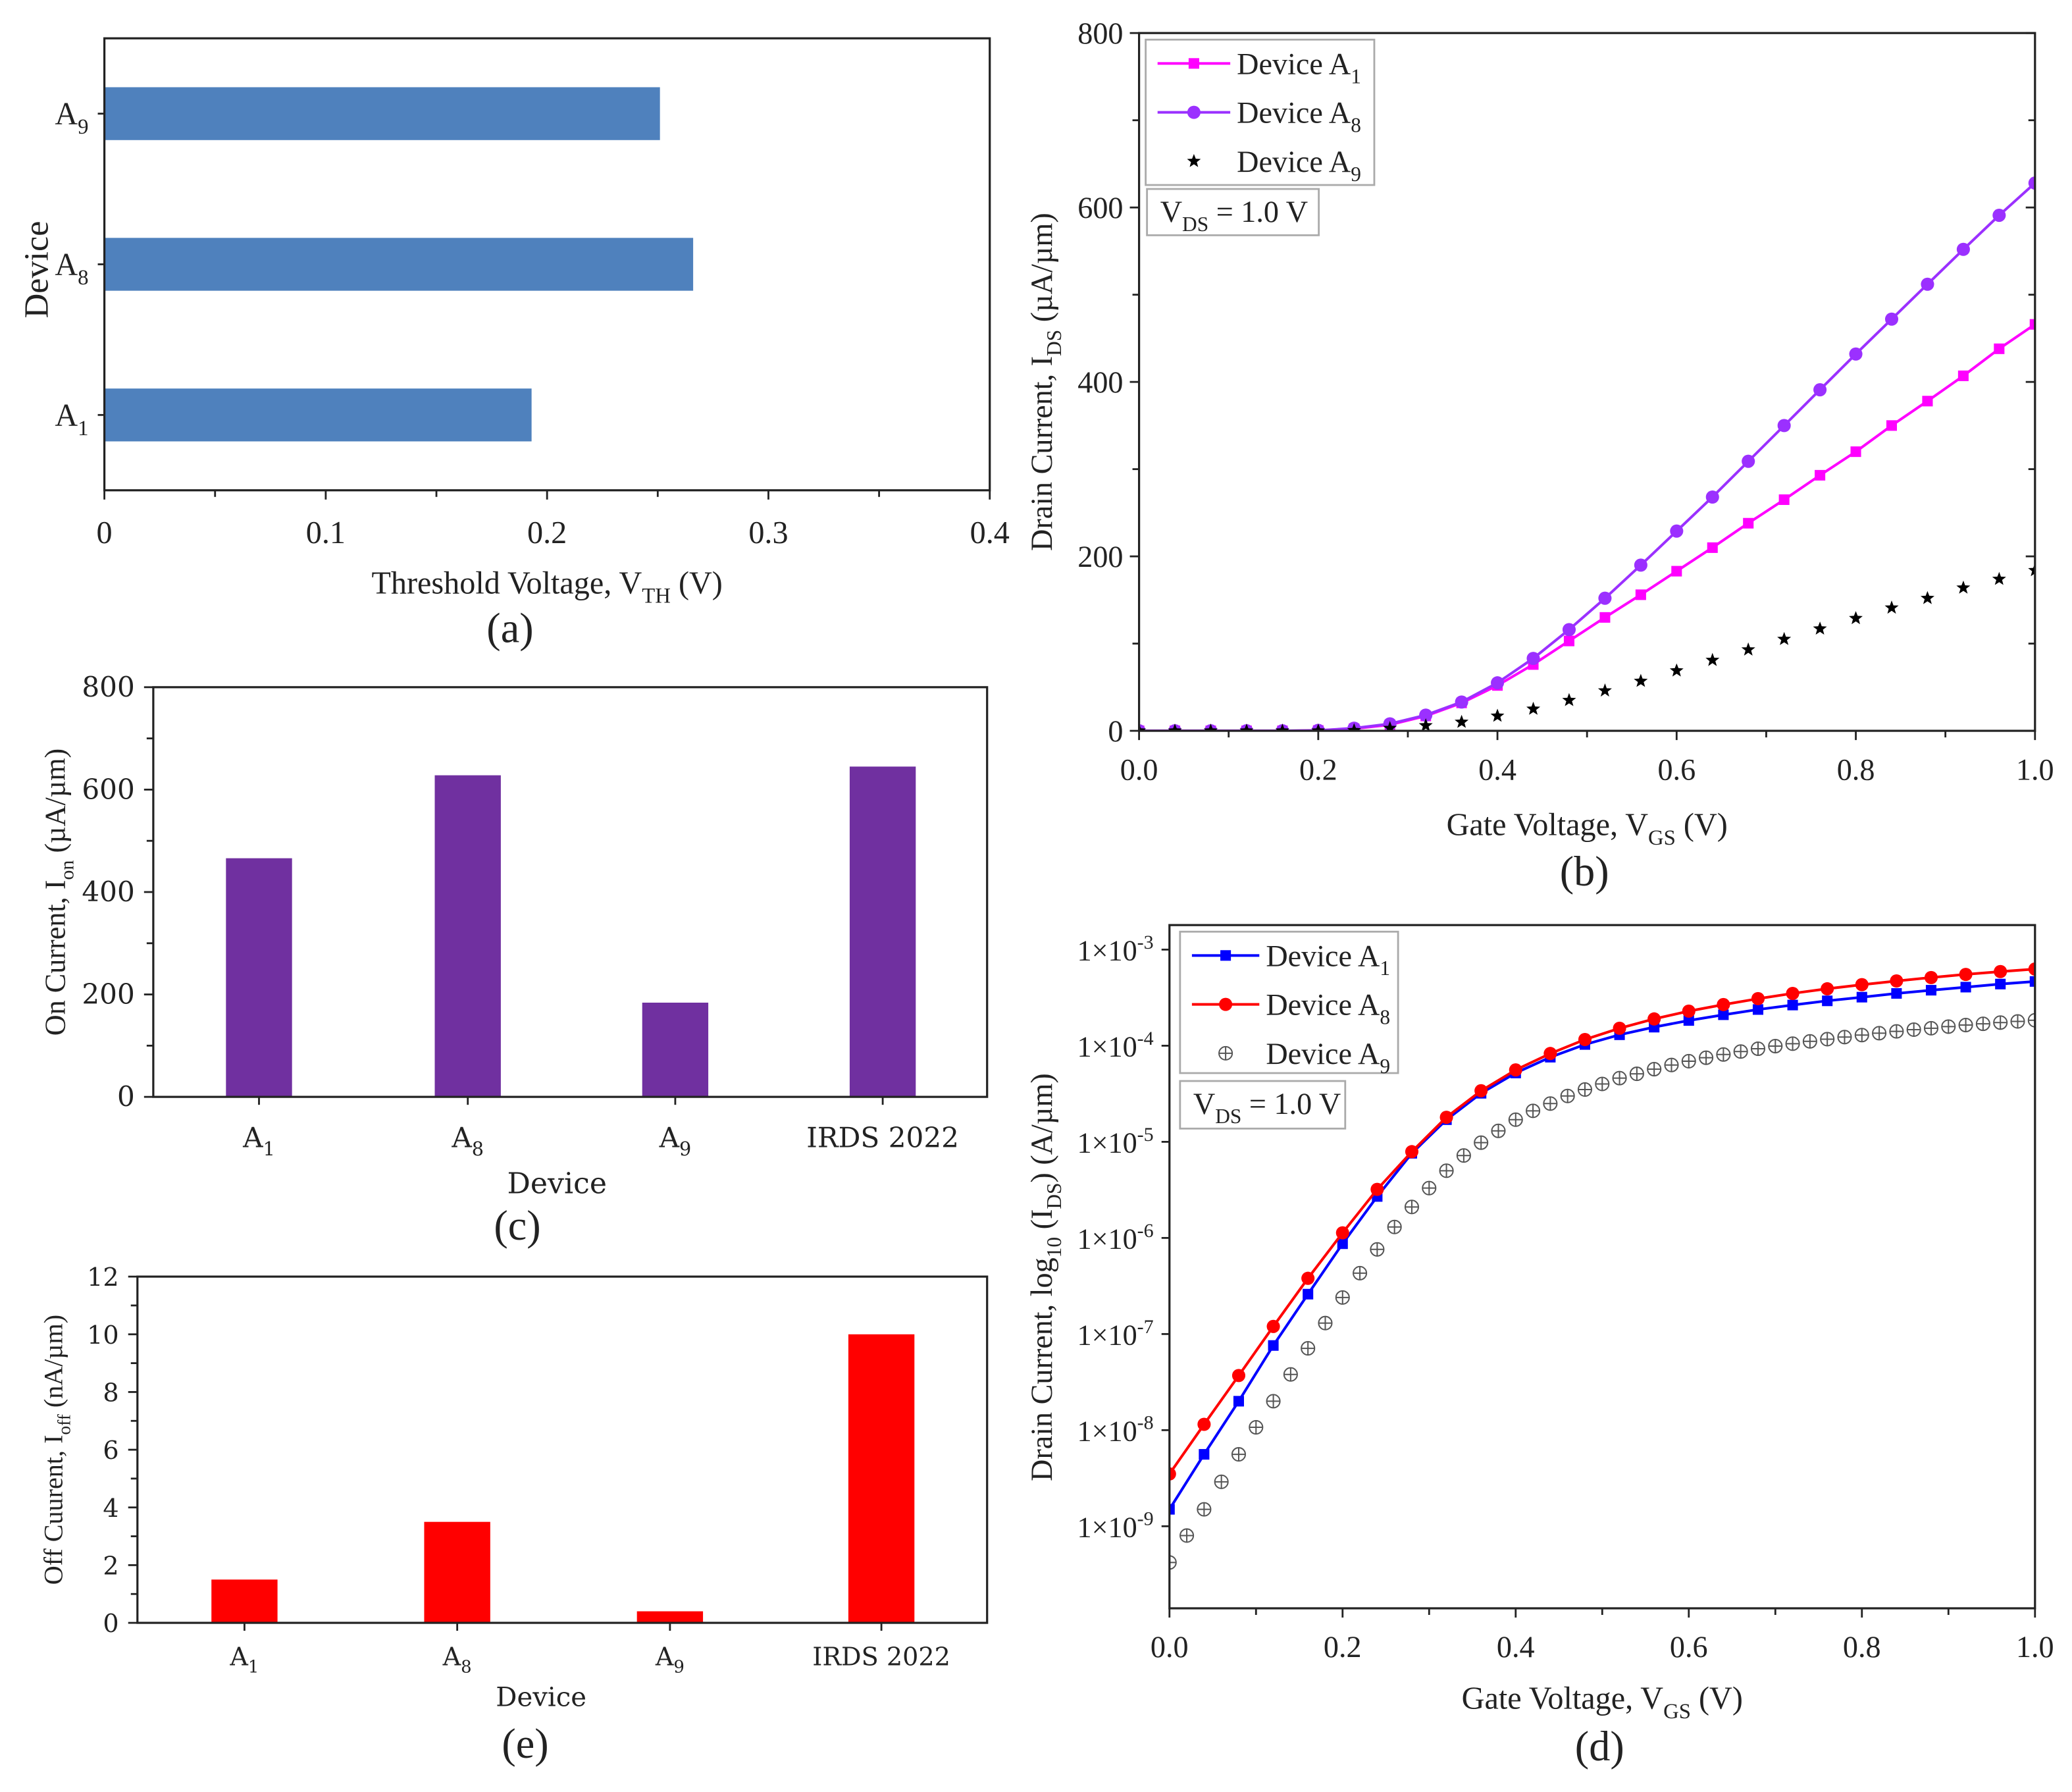 The image size is (2072, 1792). Describe the element at coordinates (510, 628) in the screenshot. I see `label-segment: (a)` at that location.